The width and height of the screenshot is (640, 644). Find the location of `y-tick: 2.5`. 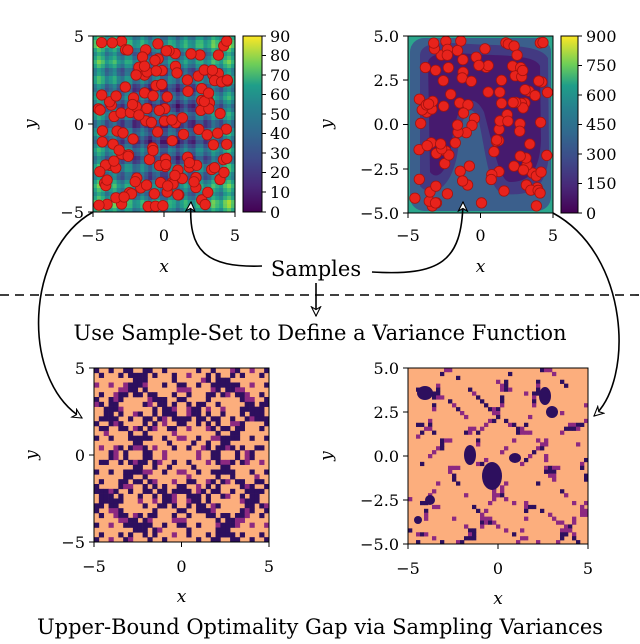

y-tick: 2.5 is located at coordinates (386, 80).